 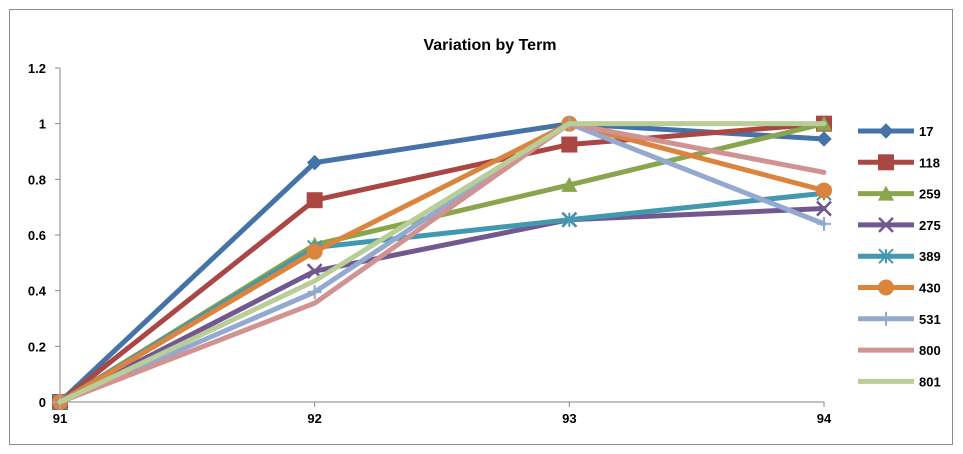 I want to click on x-tick-label: 94, so click(x=824, y=418).